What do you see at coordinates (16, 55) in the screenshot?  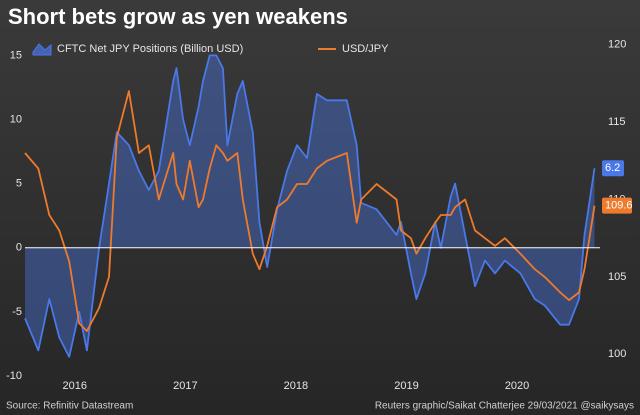 I see `y-tick-label: 15` at bounding box center [16, 55].